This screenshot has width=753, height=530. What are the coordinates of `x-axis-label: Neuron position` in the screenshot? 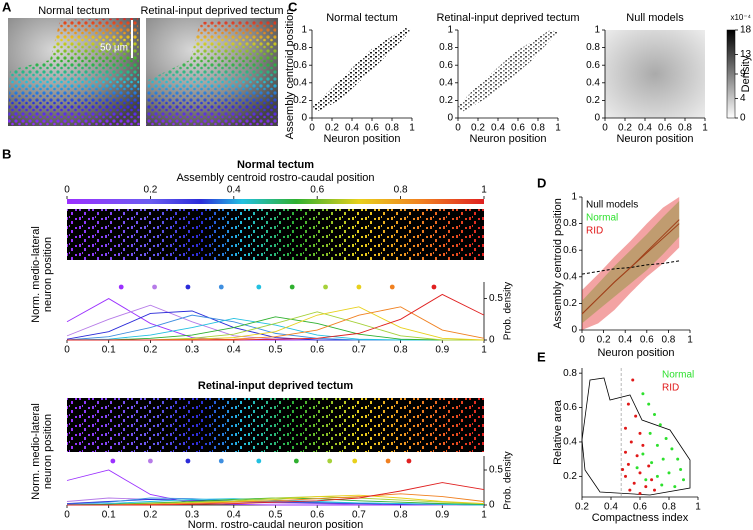 It's located at (507, 139).